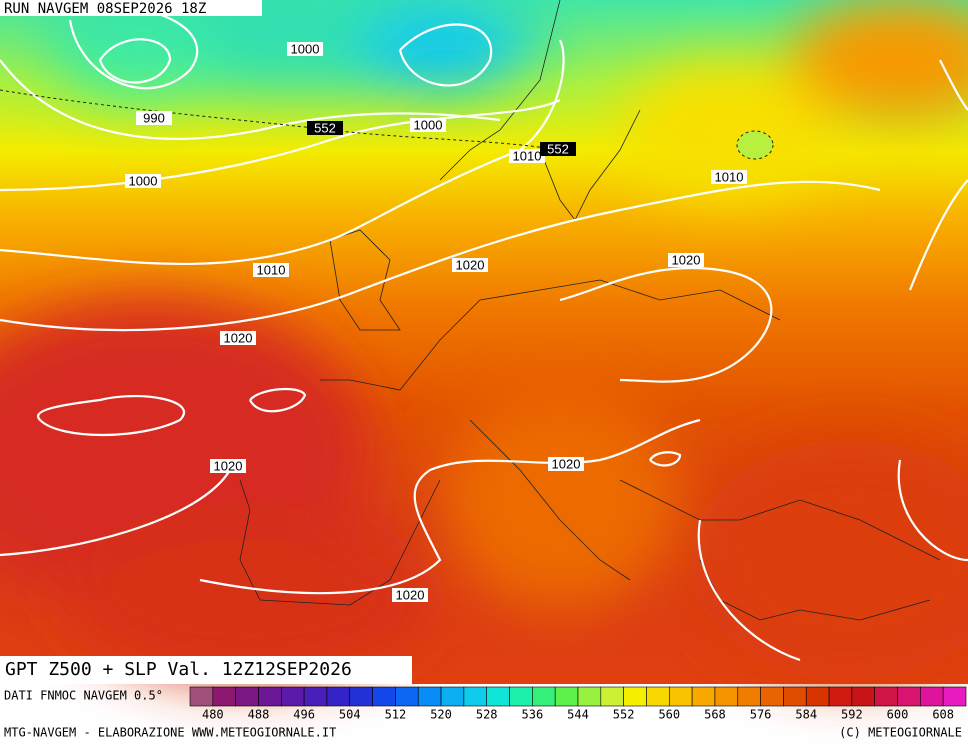 The image size is (968, 745). Describe the element at coordinates (105, 9) in the screenshot. I see `run-title: RUN NAVGEM 08SEP2026 18Z` at that location.